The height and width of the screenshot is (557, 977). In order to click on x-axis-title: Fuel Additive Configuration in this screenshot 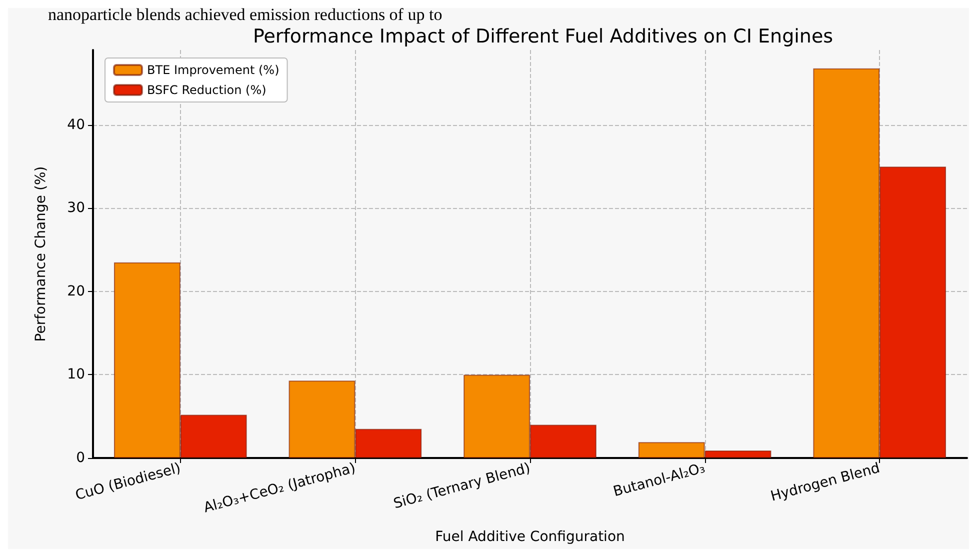, I will do `click(530, 537)`.